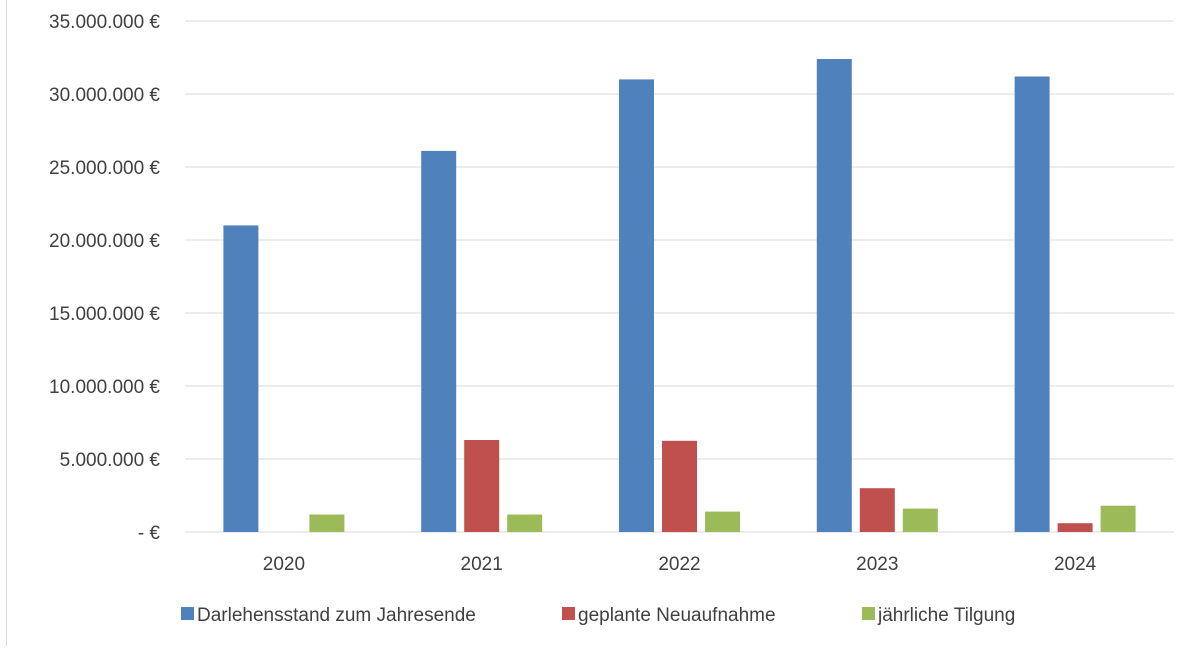  What do you see at coordinates (104, 22) in the screenshot?
I see `y-tick-label: 35.000.000 €` at bounding box center [104, 22].